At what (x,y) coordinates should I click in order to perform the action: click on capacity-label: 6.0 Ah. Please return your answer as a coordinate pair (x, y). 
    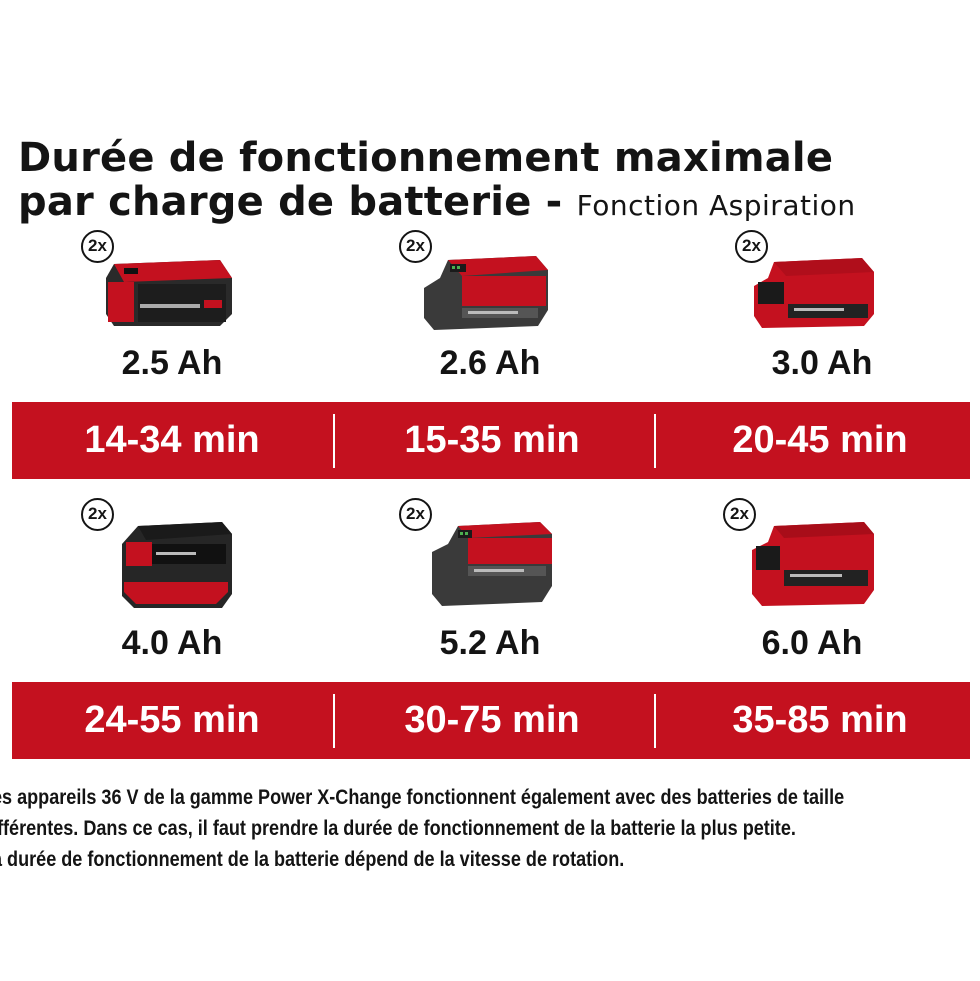
    Looking at the image, I should click on (812, 643).